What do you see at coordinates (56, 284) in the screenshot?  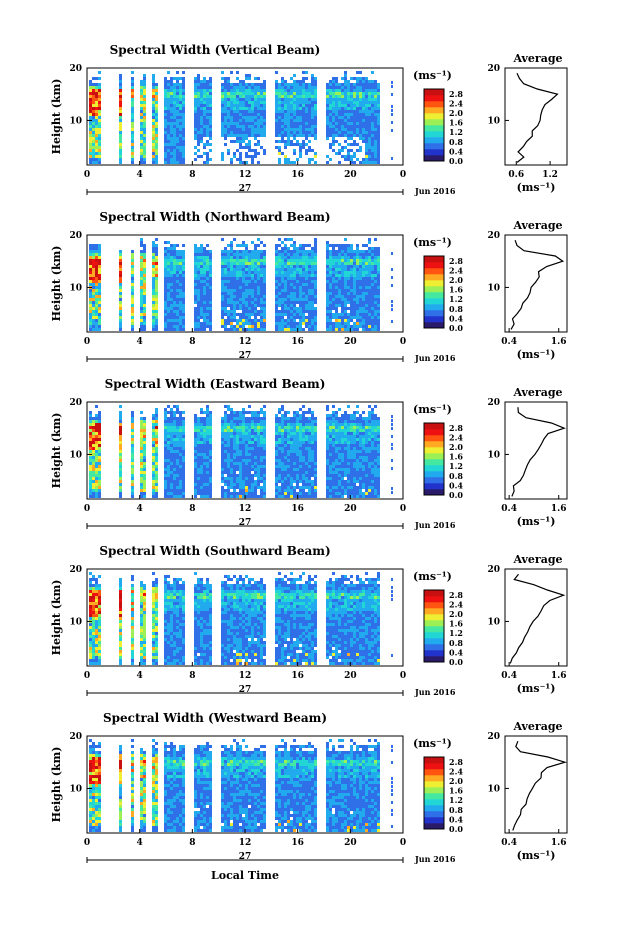 I see `y-axis-label: Height (km)` at bounding box center [56, 284].